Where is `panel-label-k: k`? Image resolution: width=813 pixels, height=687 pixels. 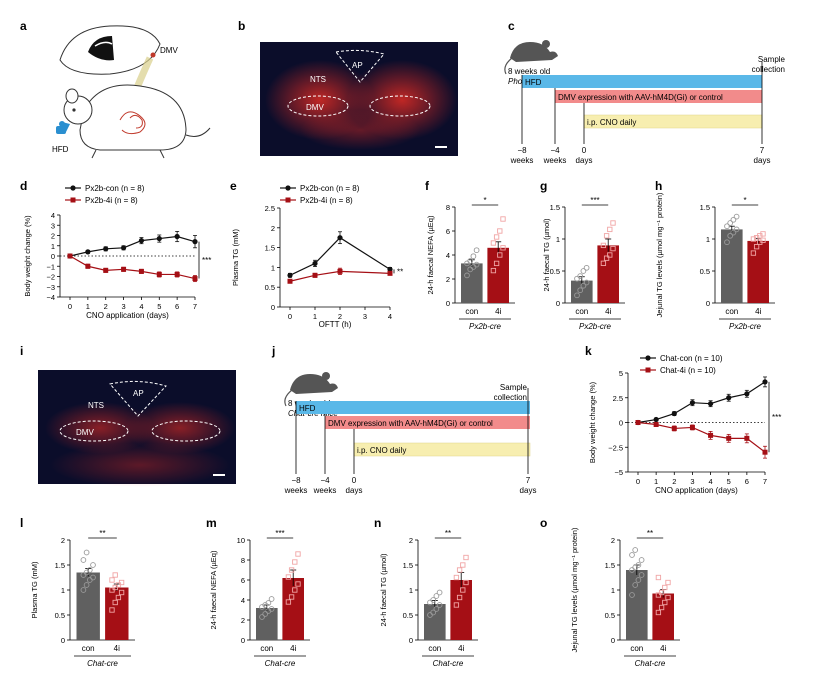 panel-label-k: k is located at coordinates (588, 351).